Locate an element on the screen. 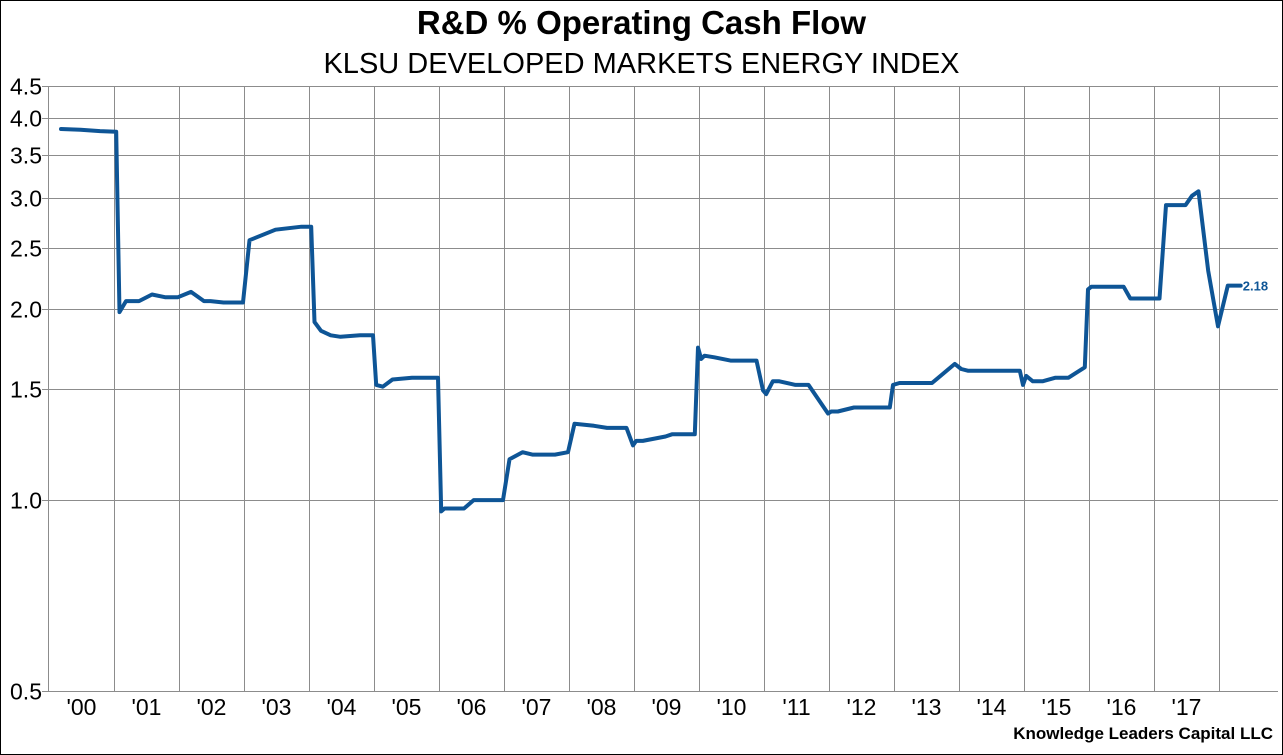 Image resolution: width=1283 pixels, height=755 pixels. y-tick-label: 0.5 is located at coordinates (26, 692).